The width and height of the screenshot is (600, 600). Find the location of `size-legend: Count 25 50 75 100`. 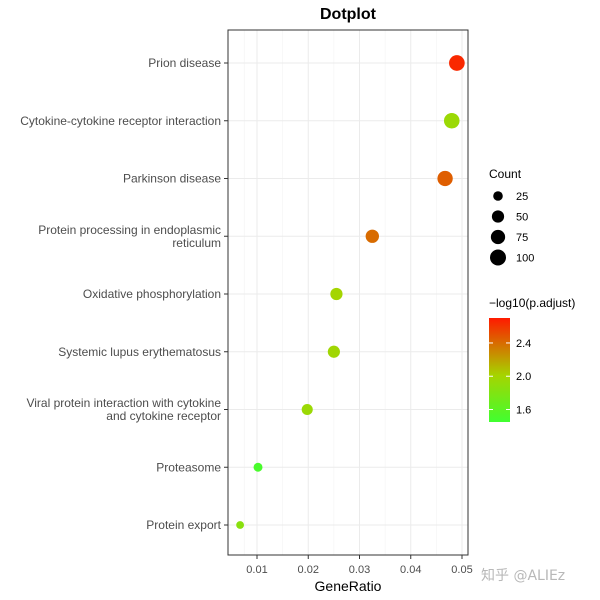

size-legend: Count 25 50 75 100 is located at coordinates (511, 216).